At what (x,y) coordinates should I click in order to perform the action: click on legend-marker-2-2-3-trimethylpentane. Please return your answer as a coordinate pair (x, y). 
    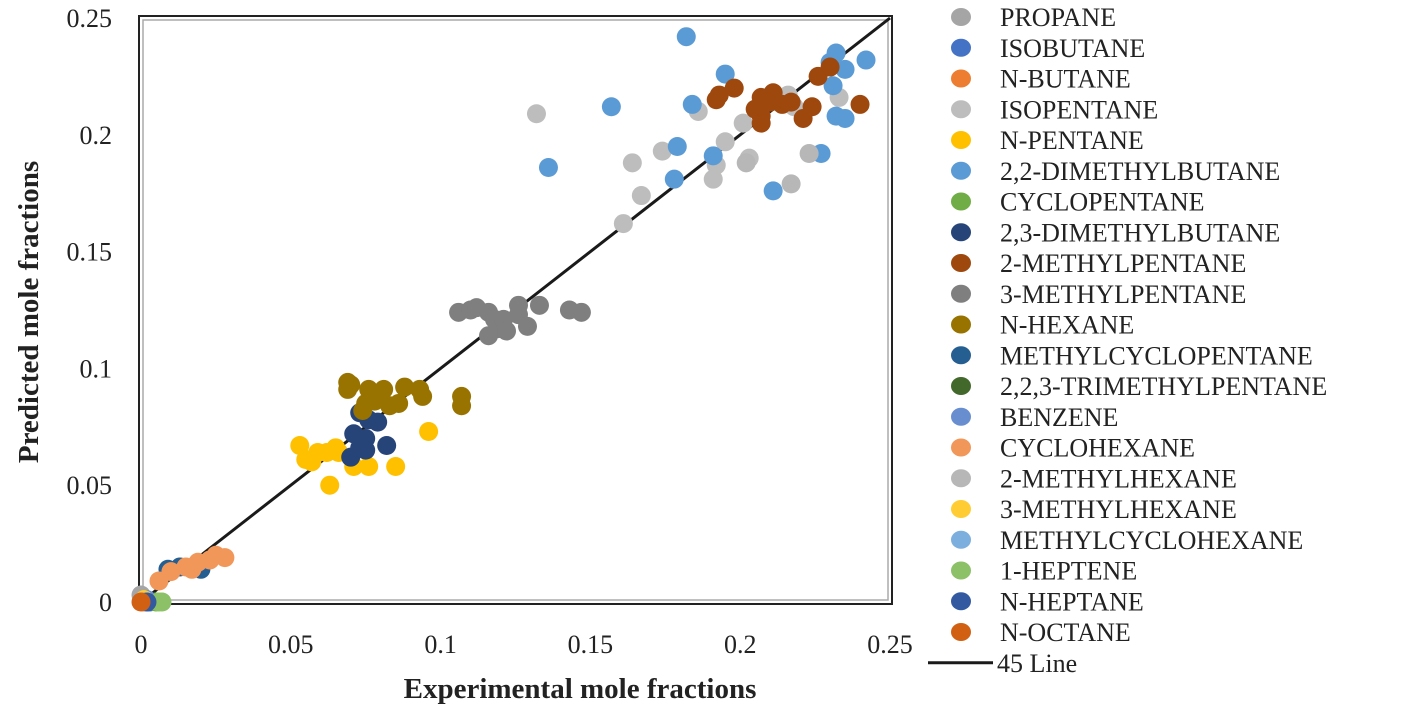
    Looking at the image, I should click on (961, 386).